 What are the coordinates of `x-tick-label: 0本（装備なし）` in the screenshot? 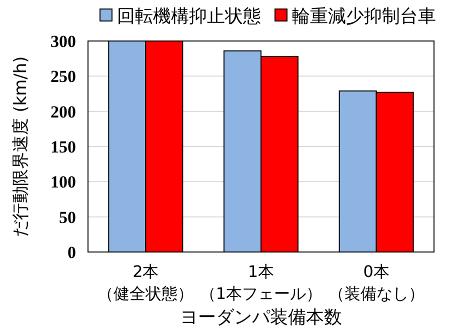 It's located at (376, 282).